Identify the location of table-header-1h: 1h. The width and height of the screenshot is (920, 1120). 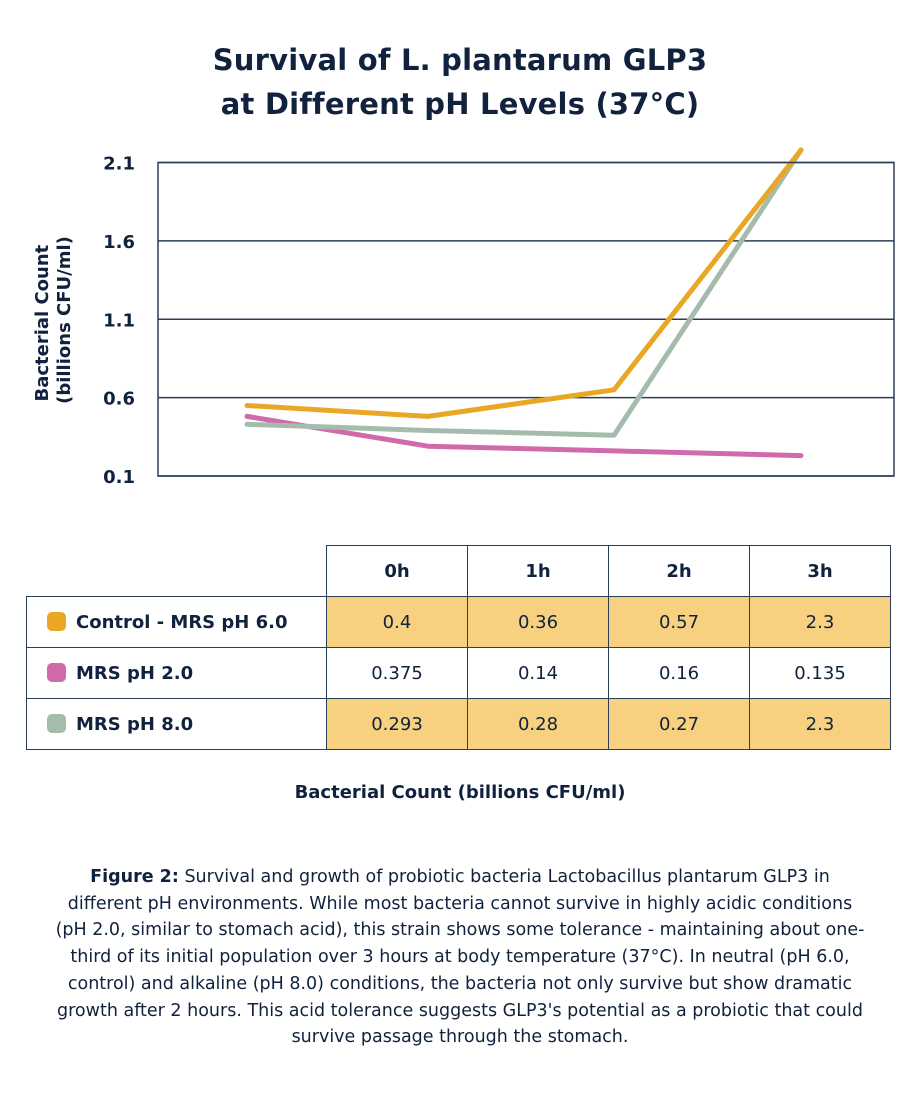
(538, 571).